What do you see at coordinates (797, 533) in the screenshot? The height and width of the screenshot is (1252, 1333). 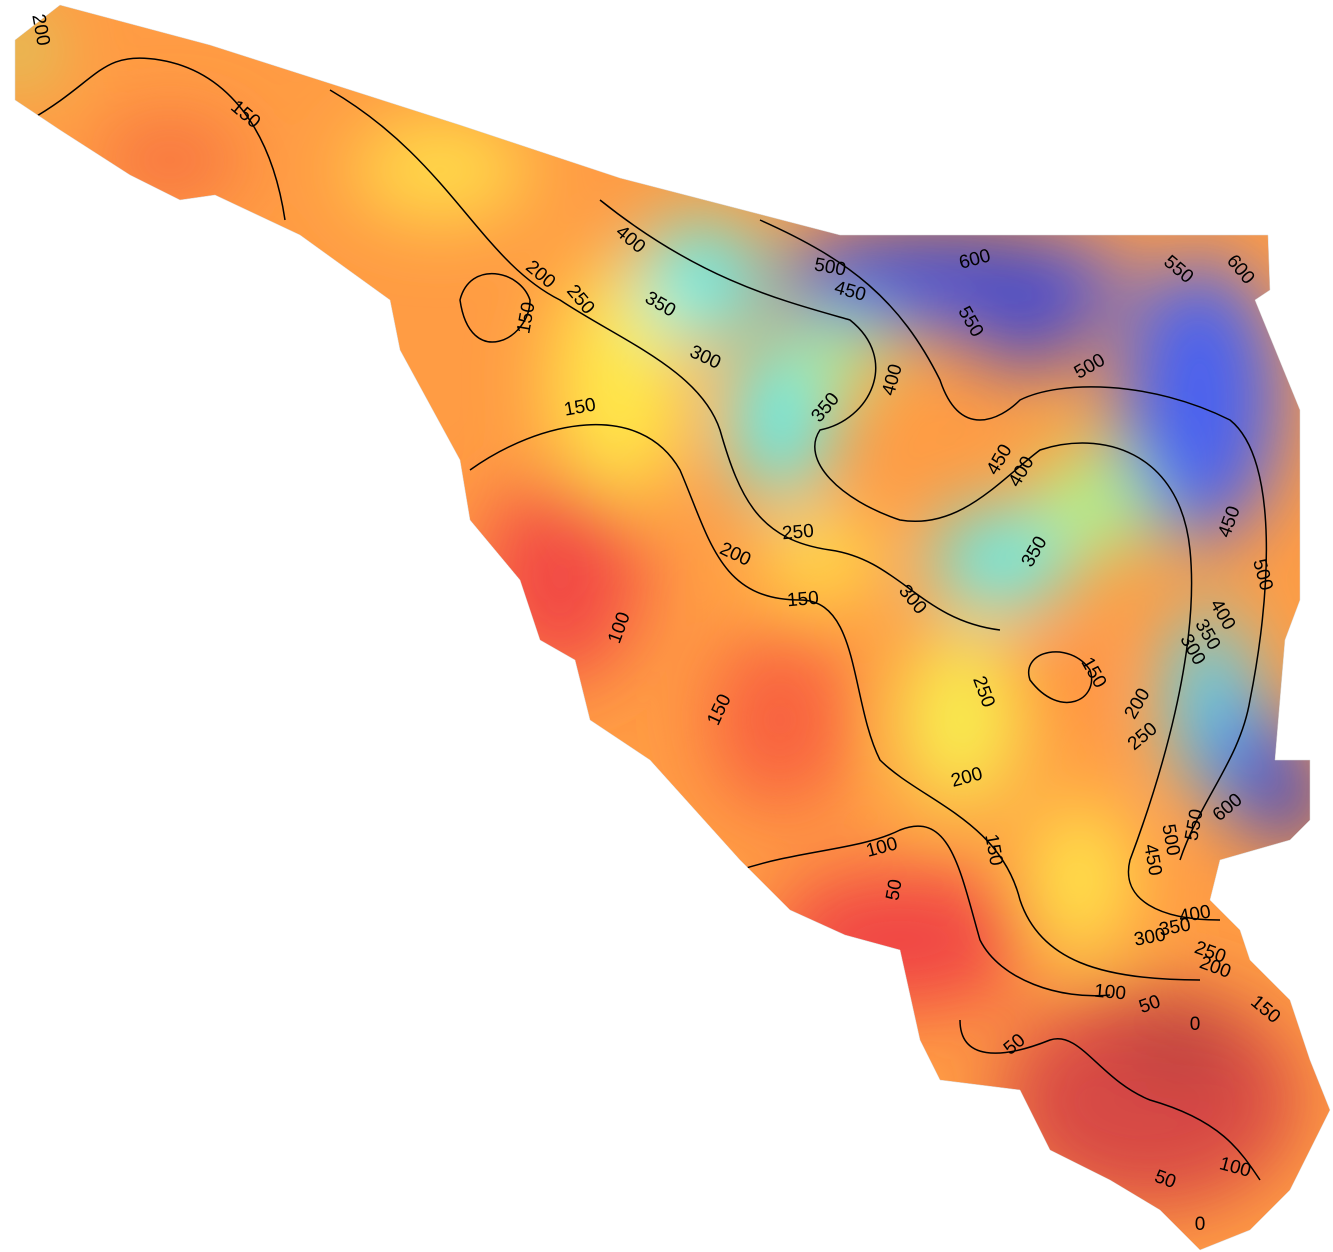 I see `contour-label: 250` at bounding box center [797, 533].